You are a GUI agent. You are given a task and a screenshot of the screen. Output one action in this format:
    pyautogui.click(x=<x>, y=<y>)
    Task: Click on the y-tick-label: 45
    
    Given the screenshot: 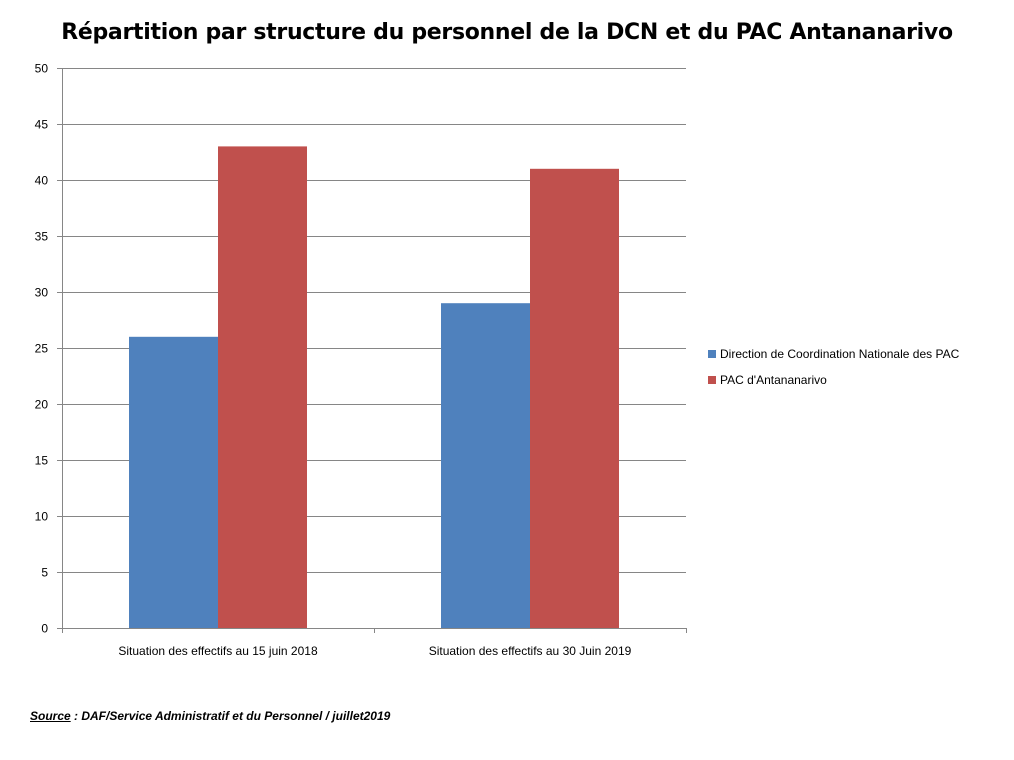 What is the action you would take?
    pyautogui.click(x=42, y=125)
    